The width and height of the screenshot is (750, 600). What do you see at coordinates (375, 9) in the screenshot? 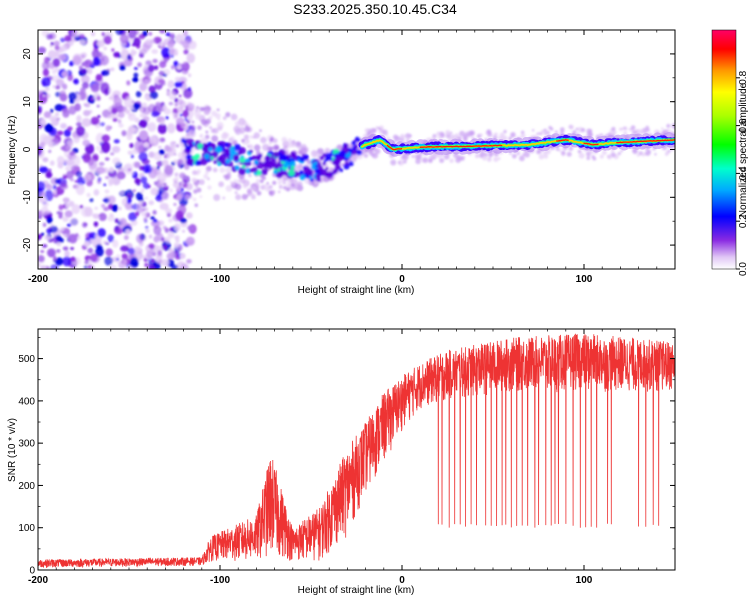
I see `page-title: S233.2025.350.10.45.C34` at bounding box center [375, 9].